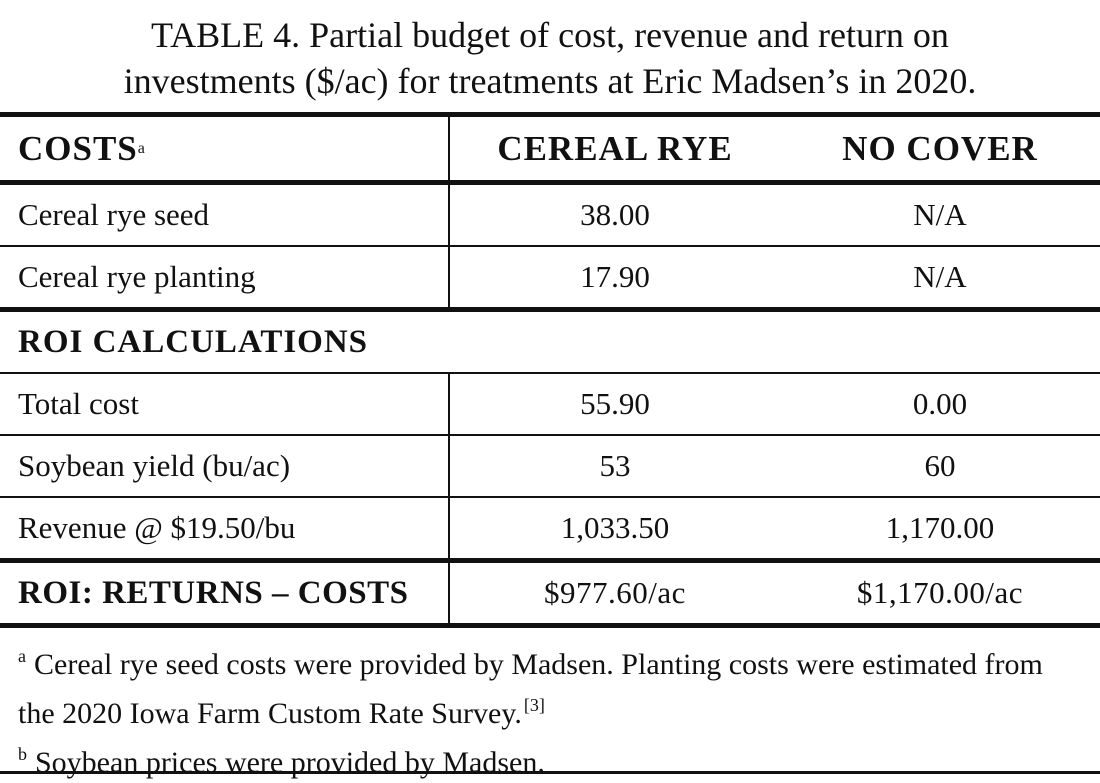 Image resolution: width=1100 pixels, height=783 pixels. Describe the element at coordinates (940, 148) in the screenshot. I see `header-cell: NO COVER` at that location.